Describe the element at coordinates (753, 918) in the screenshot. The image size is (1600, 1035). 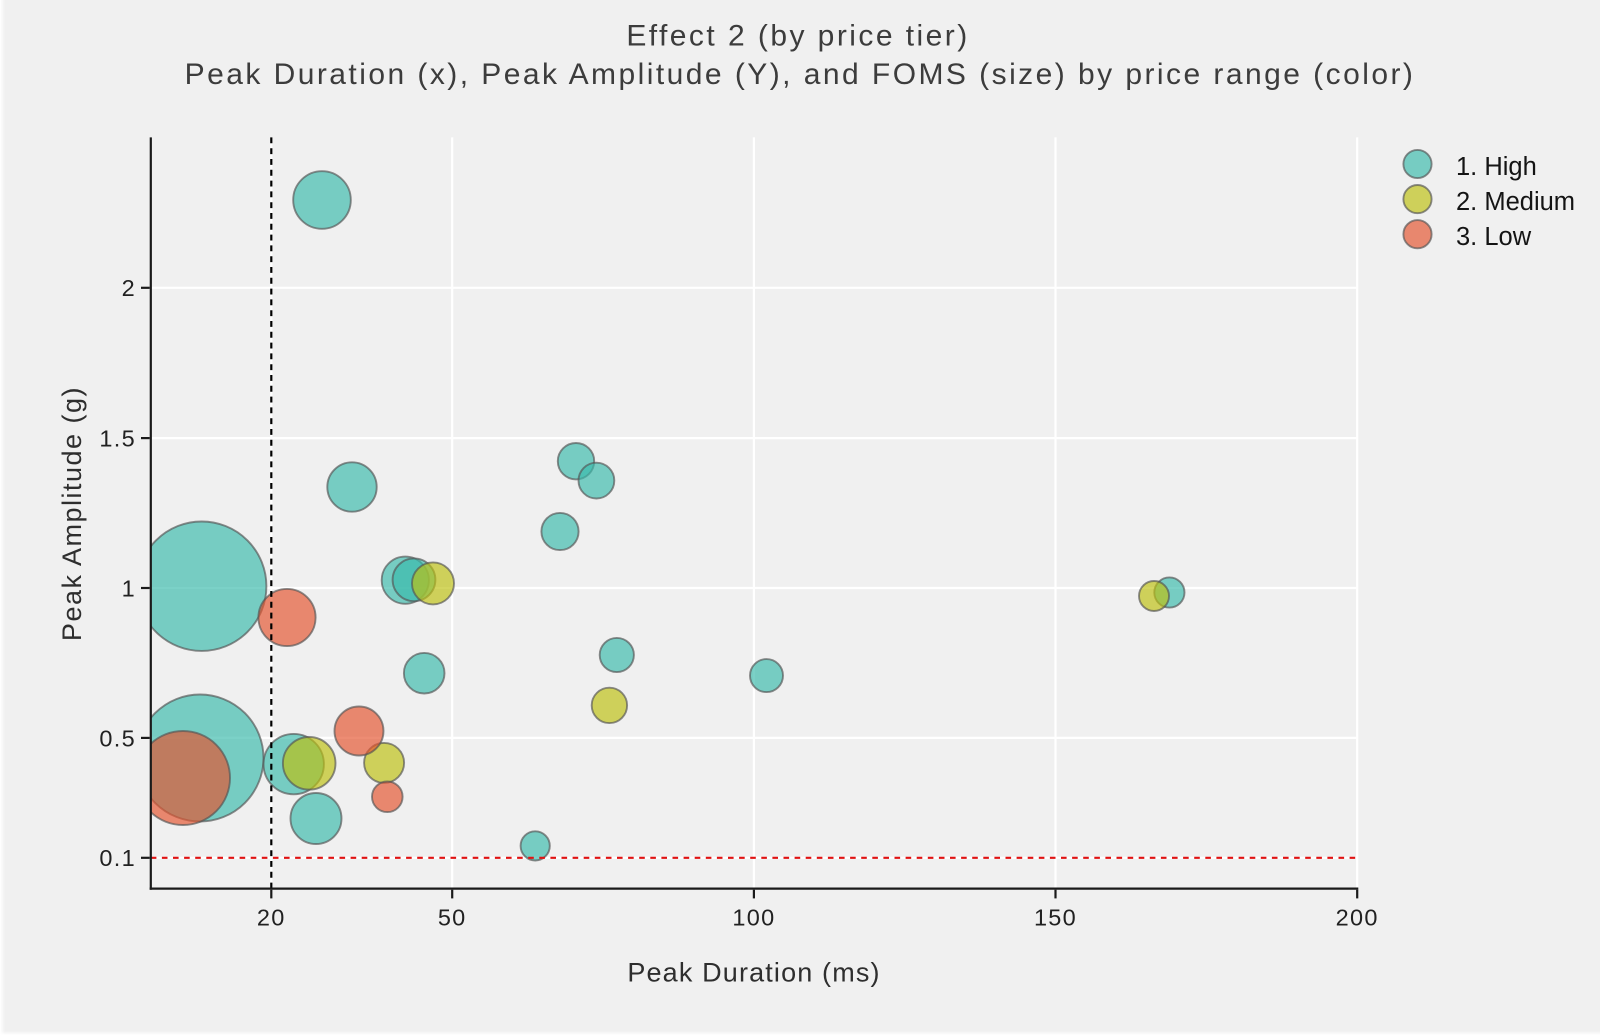
I see `svg-text: 100` at that location.